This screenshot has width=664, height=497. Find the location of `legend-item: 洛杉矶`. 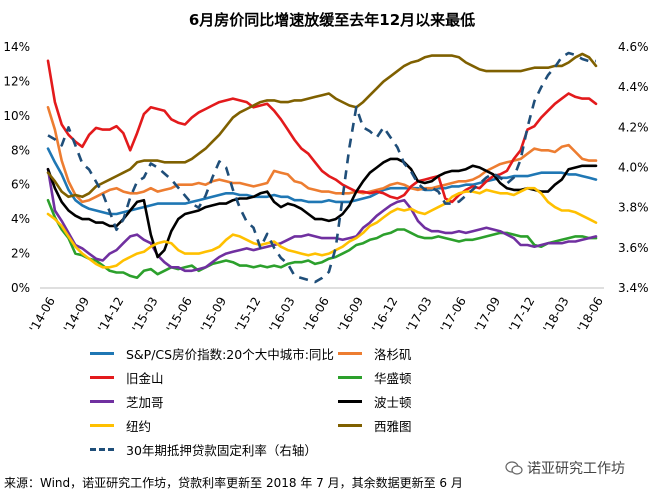

legend-item: 洛杉矶 is located at coordinates (375, 353).